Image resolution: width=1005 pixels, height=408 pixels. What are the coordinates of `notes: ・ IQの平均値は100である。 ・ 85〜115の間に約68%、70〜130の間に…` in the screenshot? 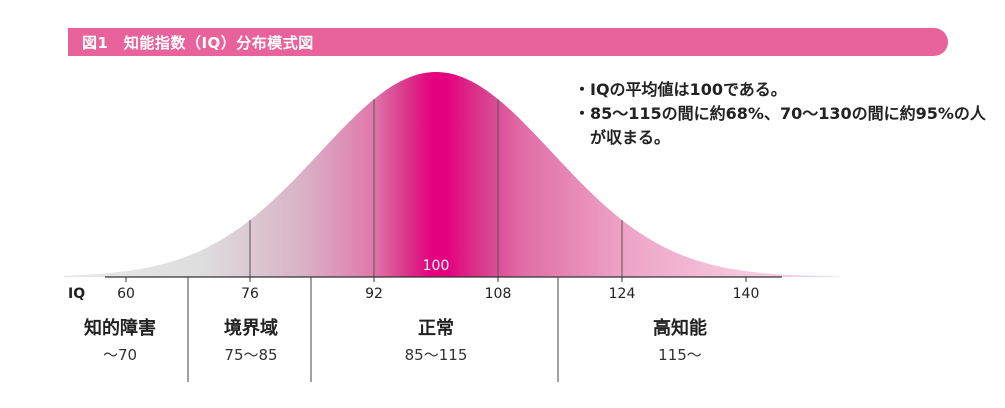 It's located at (782, 114).